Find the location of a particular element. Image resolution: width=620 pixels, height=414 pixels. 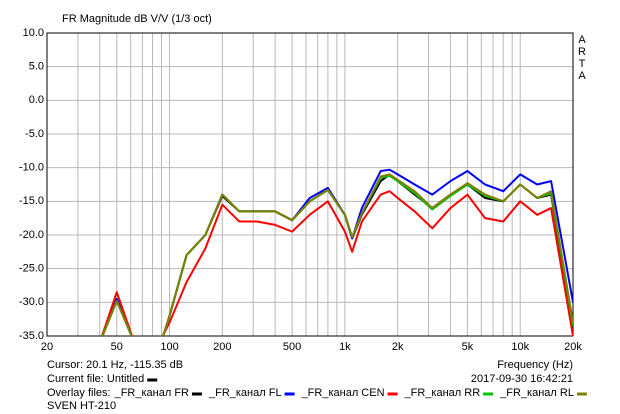

y-tick-label: -30.0 is located at coordinates (31, 302).